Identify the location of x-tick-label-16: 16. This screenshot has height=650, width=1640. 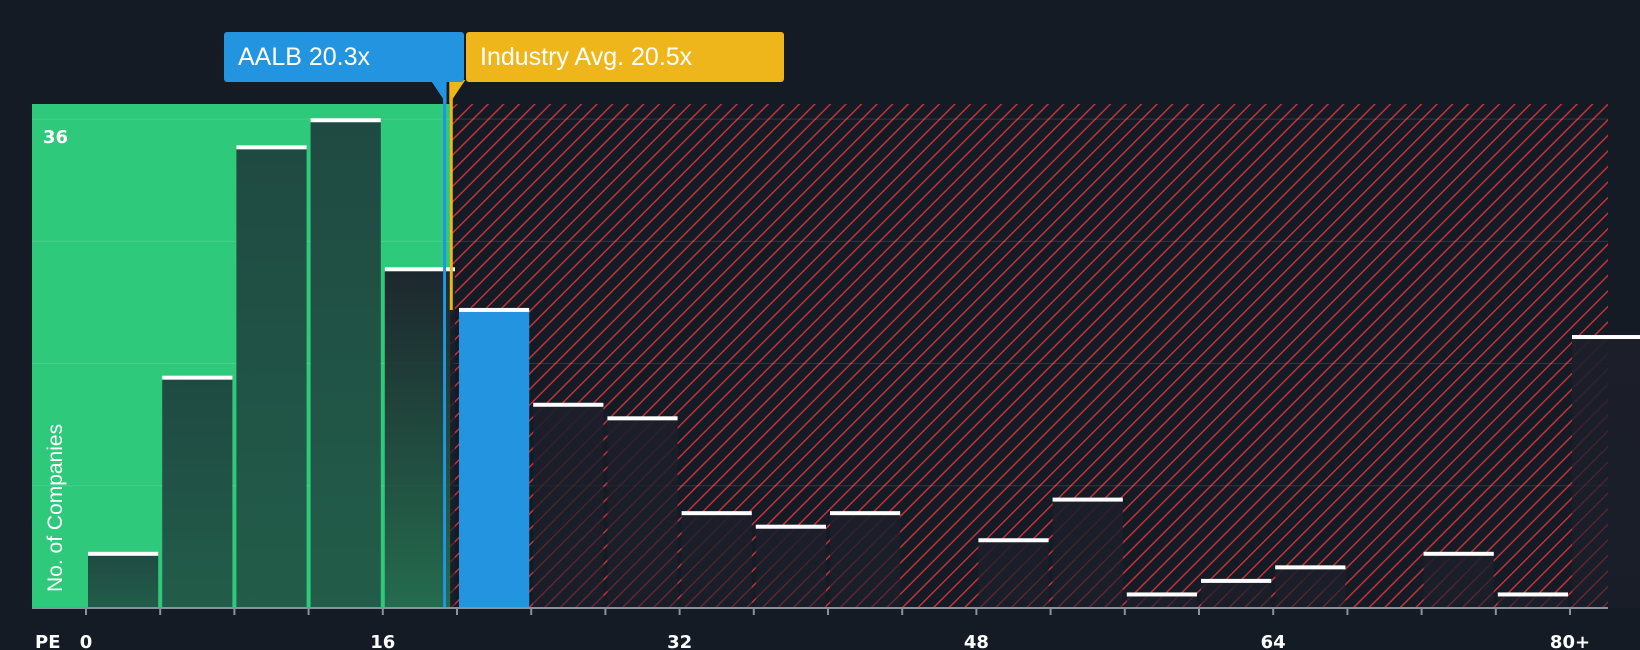
(382, 641).